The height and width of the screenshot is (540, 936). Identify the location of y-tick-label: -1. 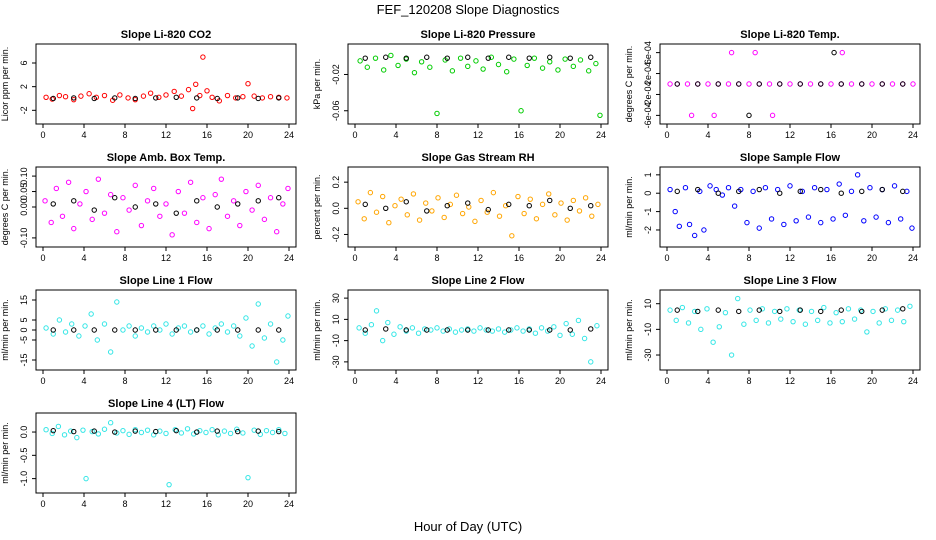
(648, 212).